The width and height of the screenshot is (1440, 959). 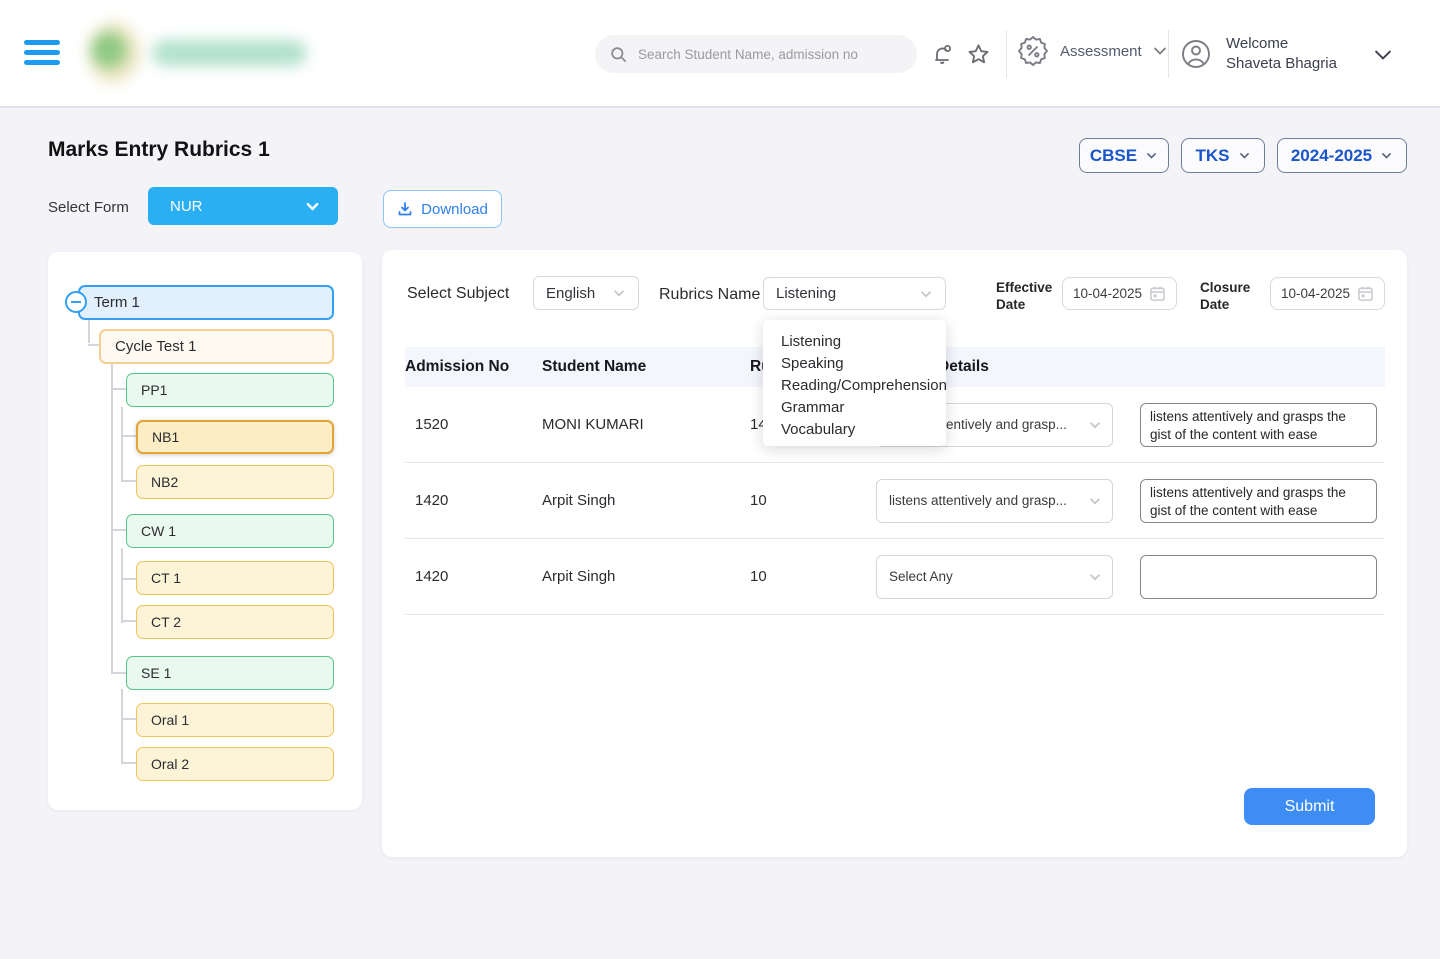 What do you see at coordinates (432, 424) in the screenshot?
I see `admission-no: 1520` at bounding box center [432, 424].